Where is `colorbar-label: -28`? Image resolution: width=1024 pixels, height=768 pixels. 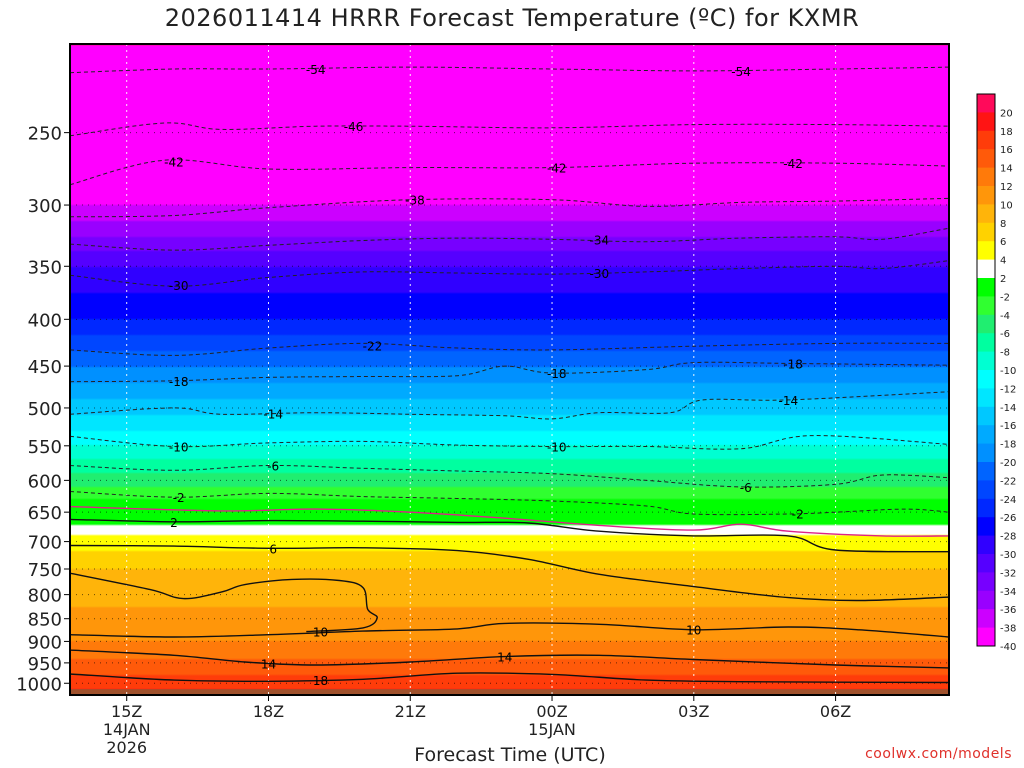
colorbar-label: -28 is located at coordinates (1008, 537).